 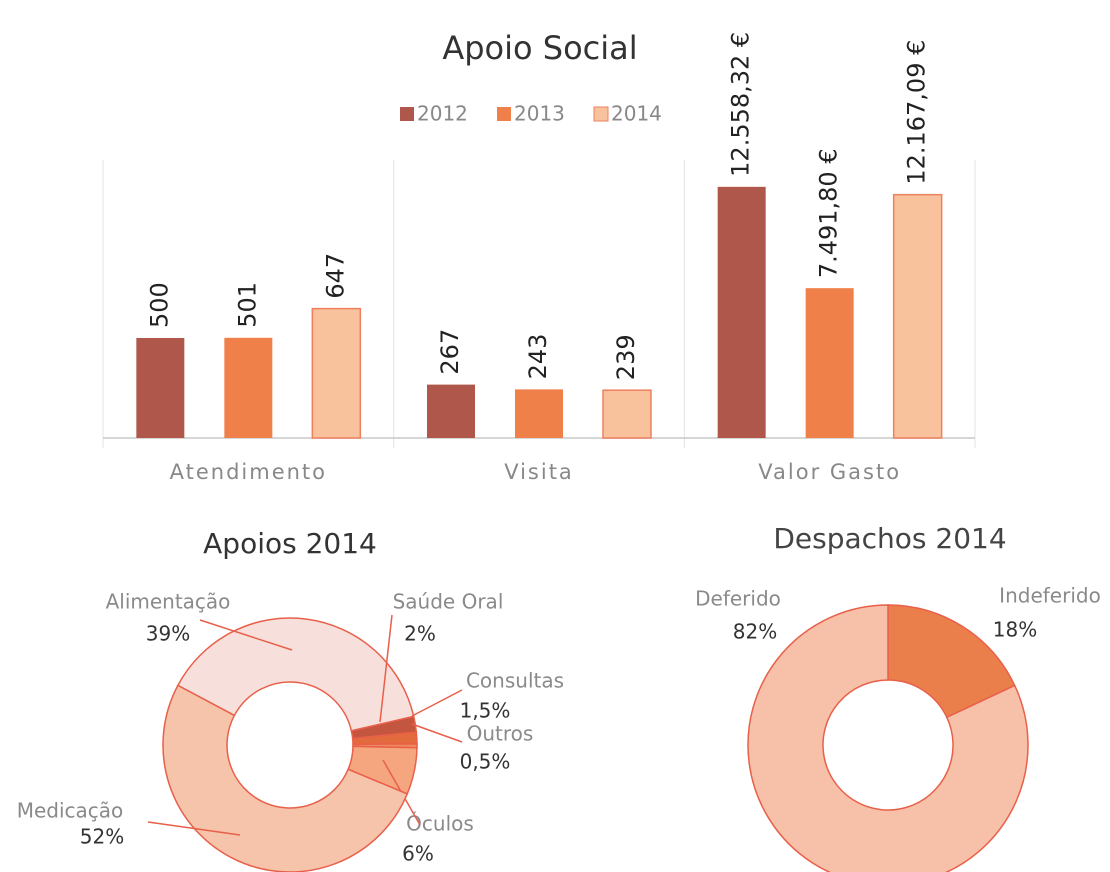 I want to click on x-tick-label: Visita, so click(x=539, y=472).